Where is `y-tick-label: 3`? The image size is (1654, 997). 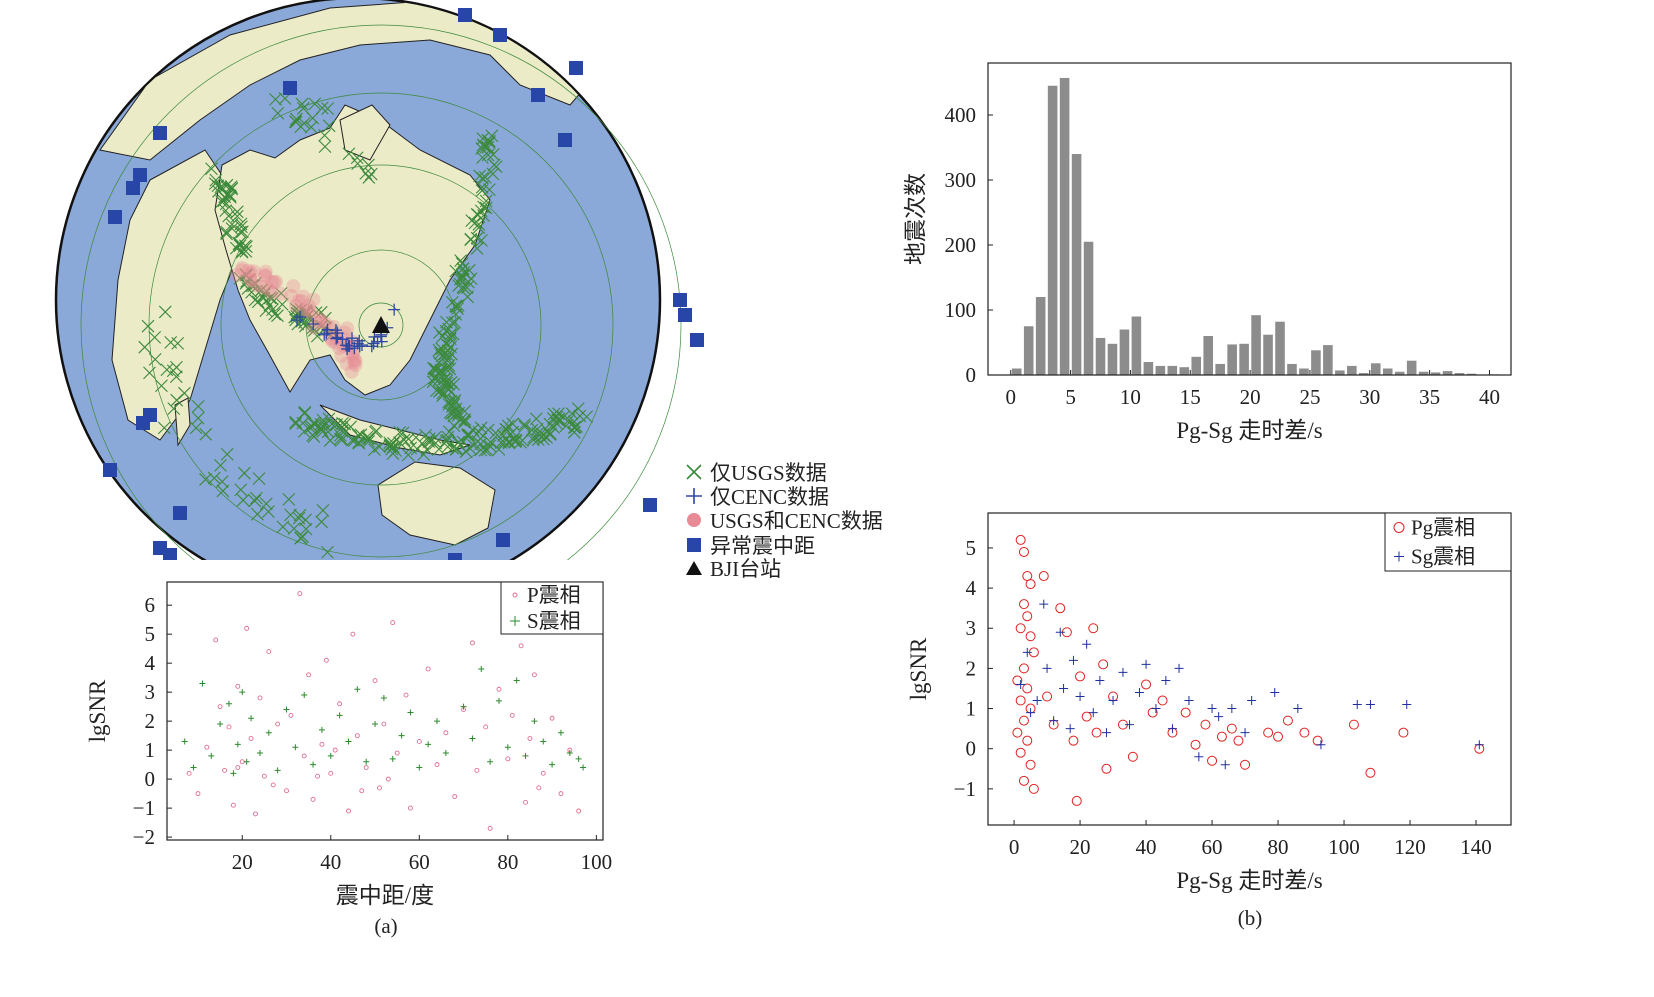
y-tick-label: 3 is located at coordinates (150, 692).